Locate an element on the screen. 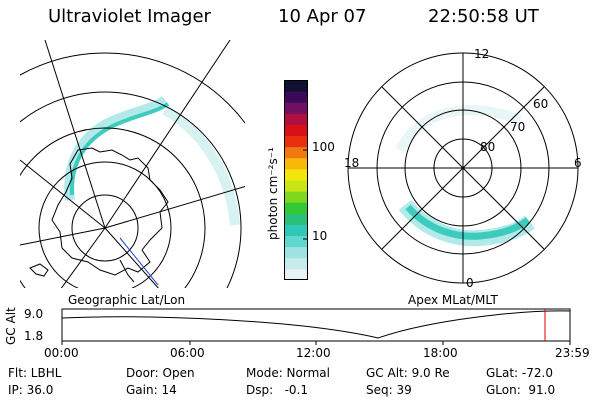  lat-label-70: 70 is located at coordinates (518, 127).